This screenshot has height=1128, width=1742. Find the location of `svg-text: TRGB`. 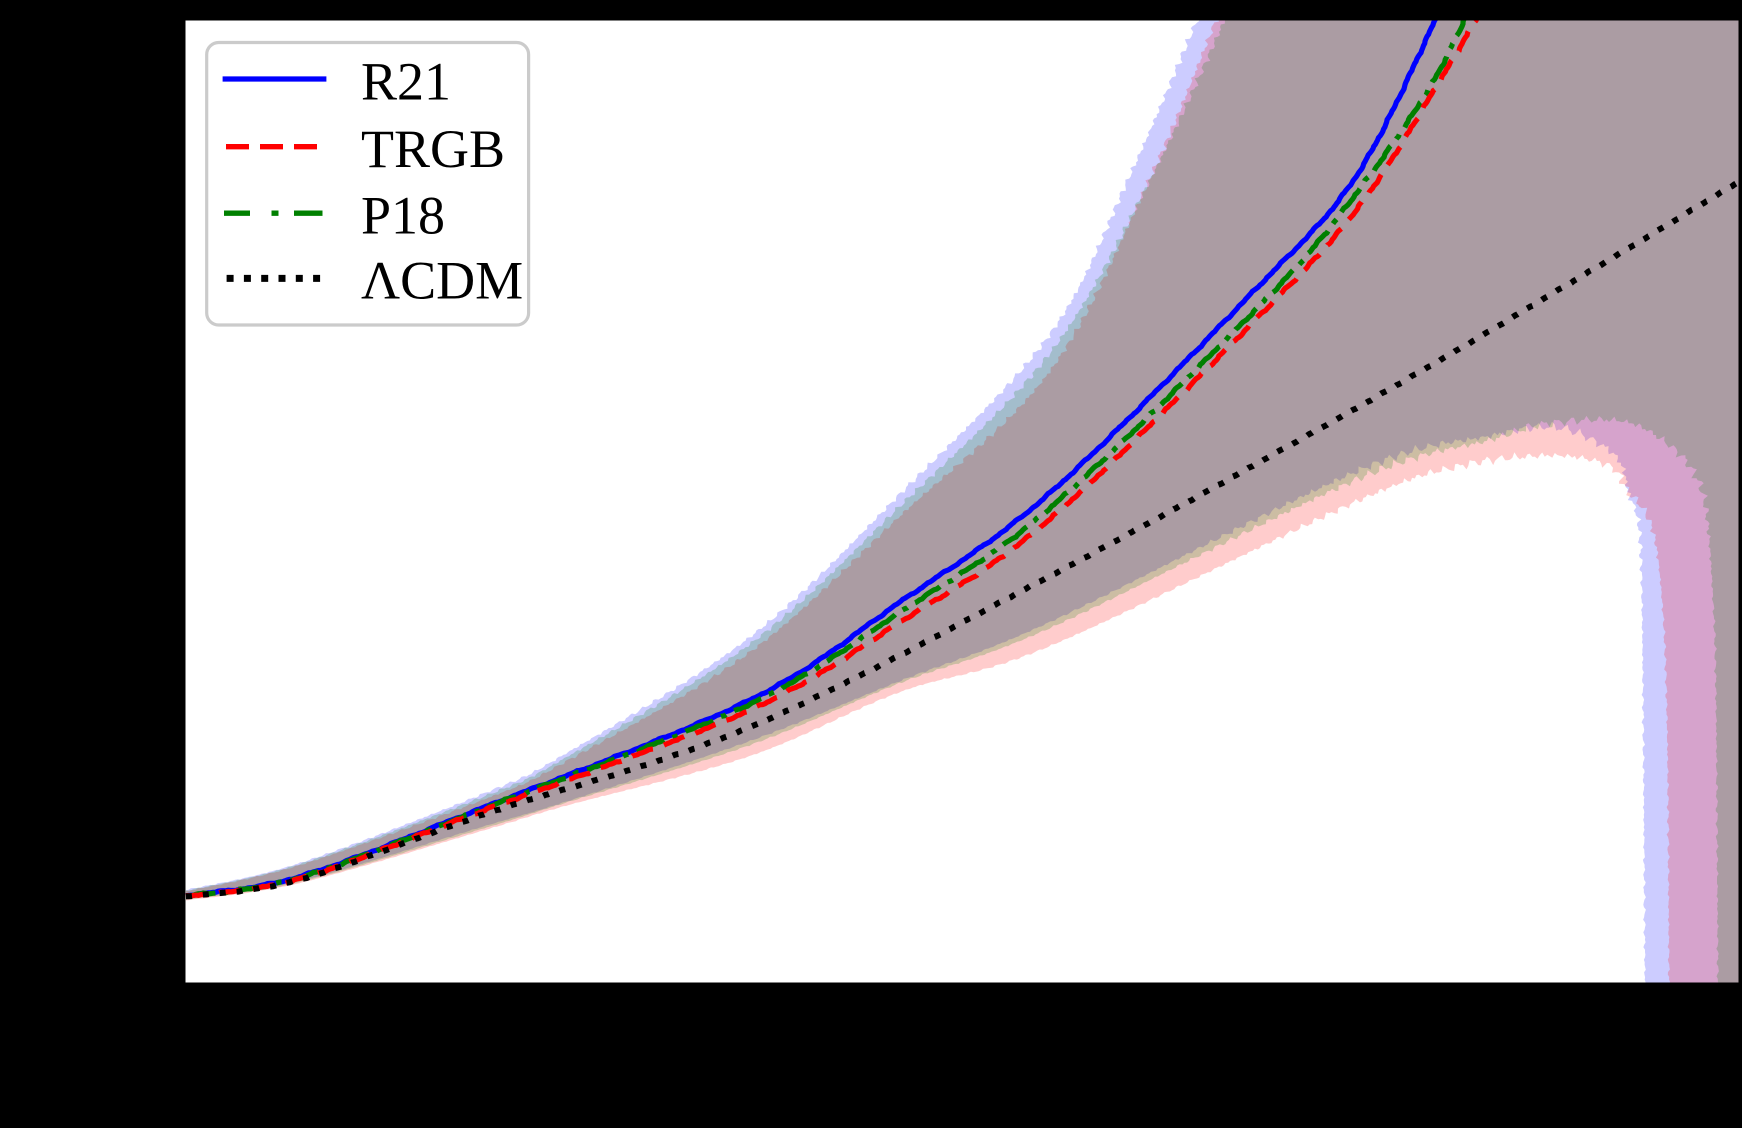

svg-text: TRGB is located at coordinates (433, 149).